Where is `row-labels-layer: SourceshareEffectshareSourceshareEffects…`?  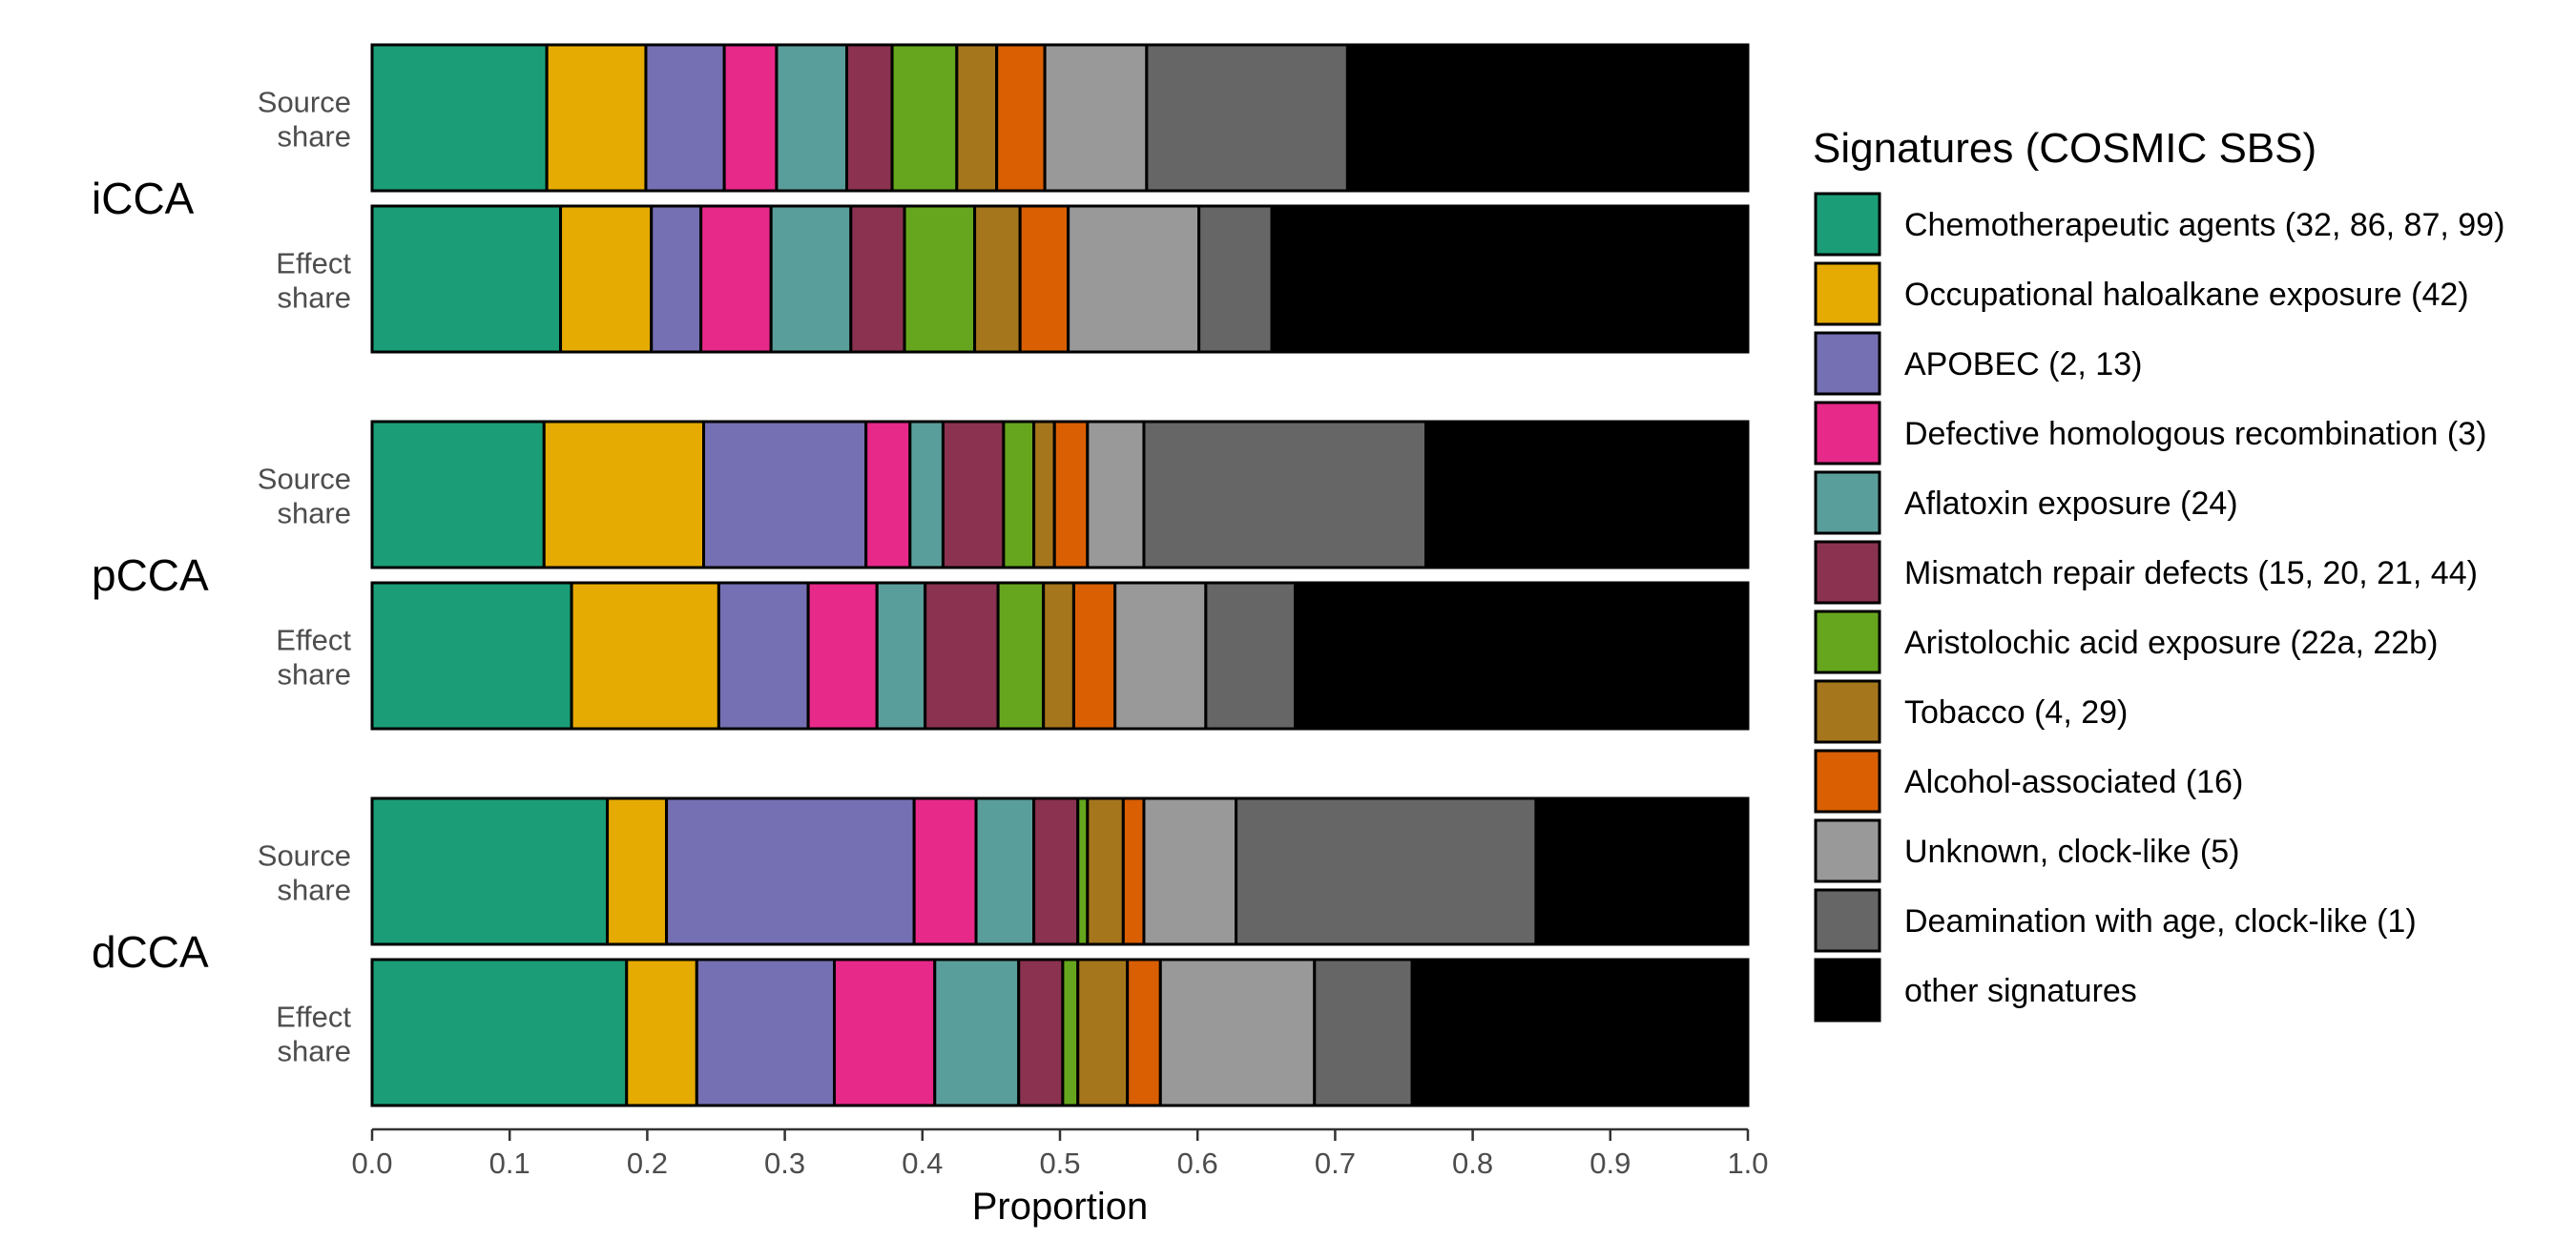
row-labels-layer: SourceshareEffectshareSourceshareEffects… is located at coordinates (305, 577).